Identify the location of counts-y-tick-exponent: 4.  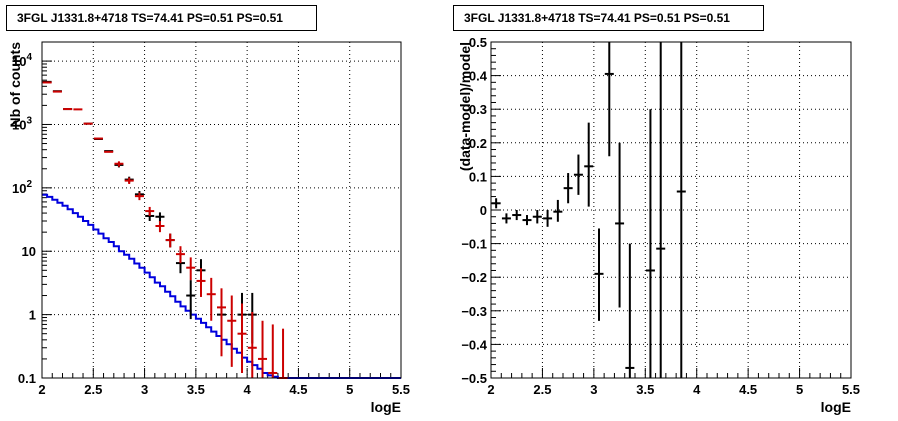
(29, 57).